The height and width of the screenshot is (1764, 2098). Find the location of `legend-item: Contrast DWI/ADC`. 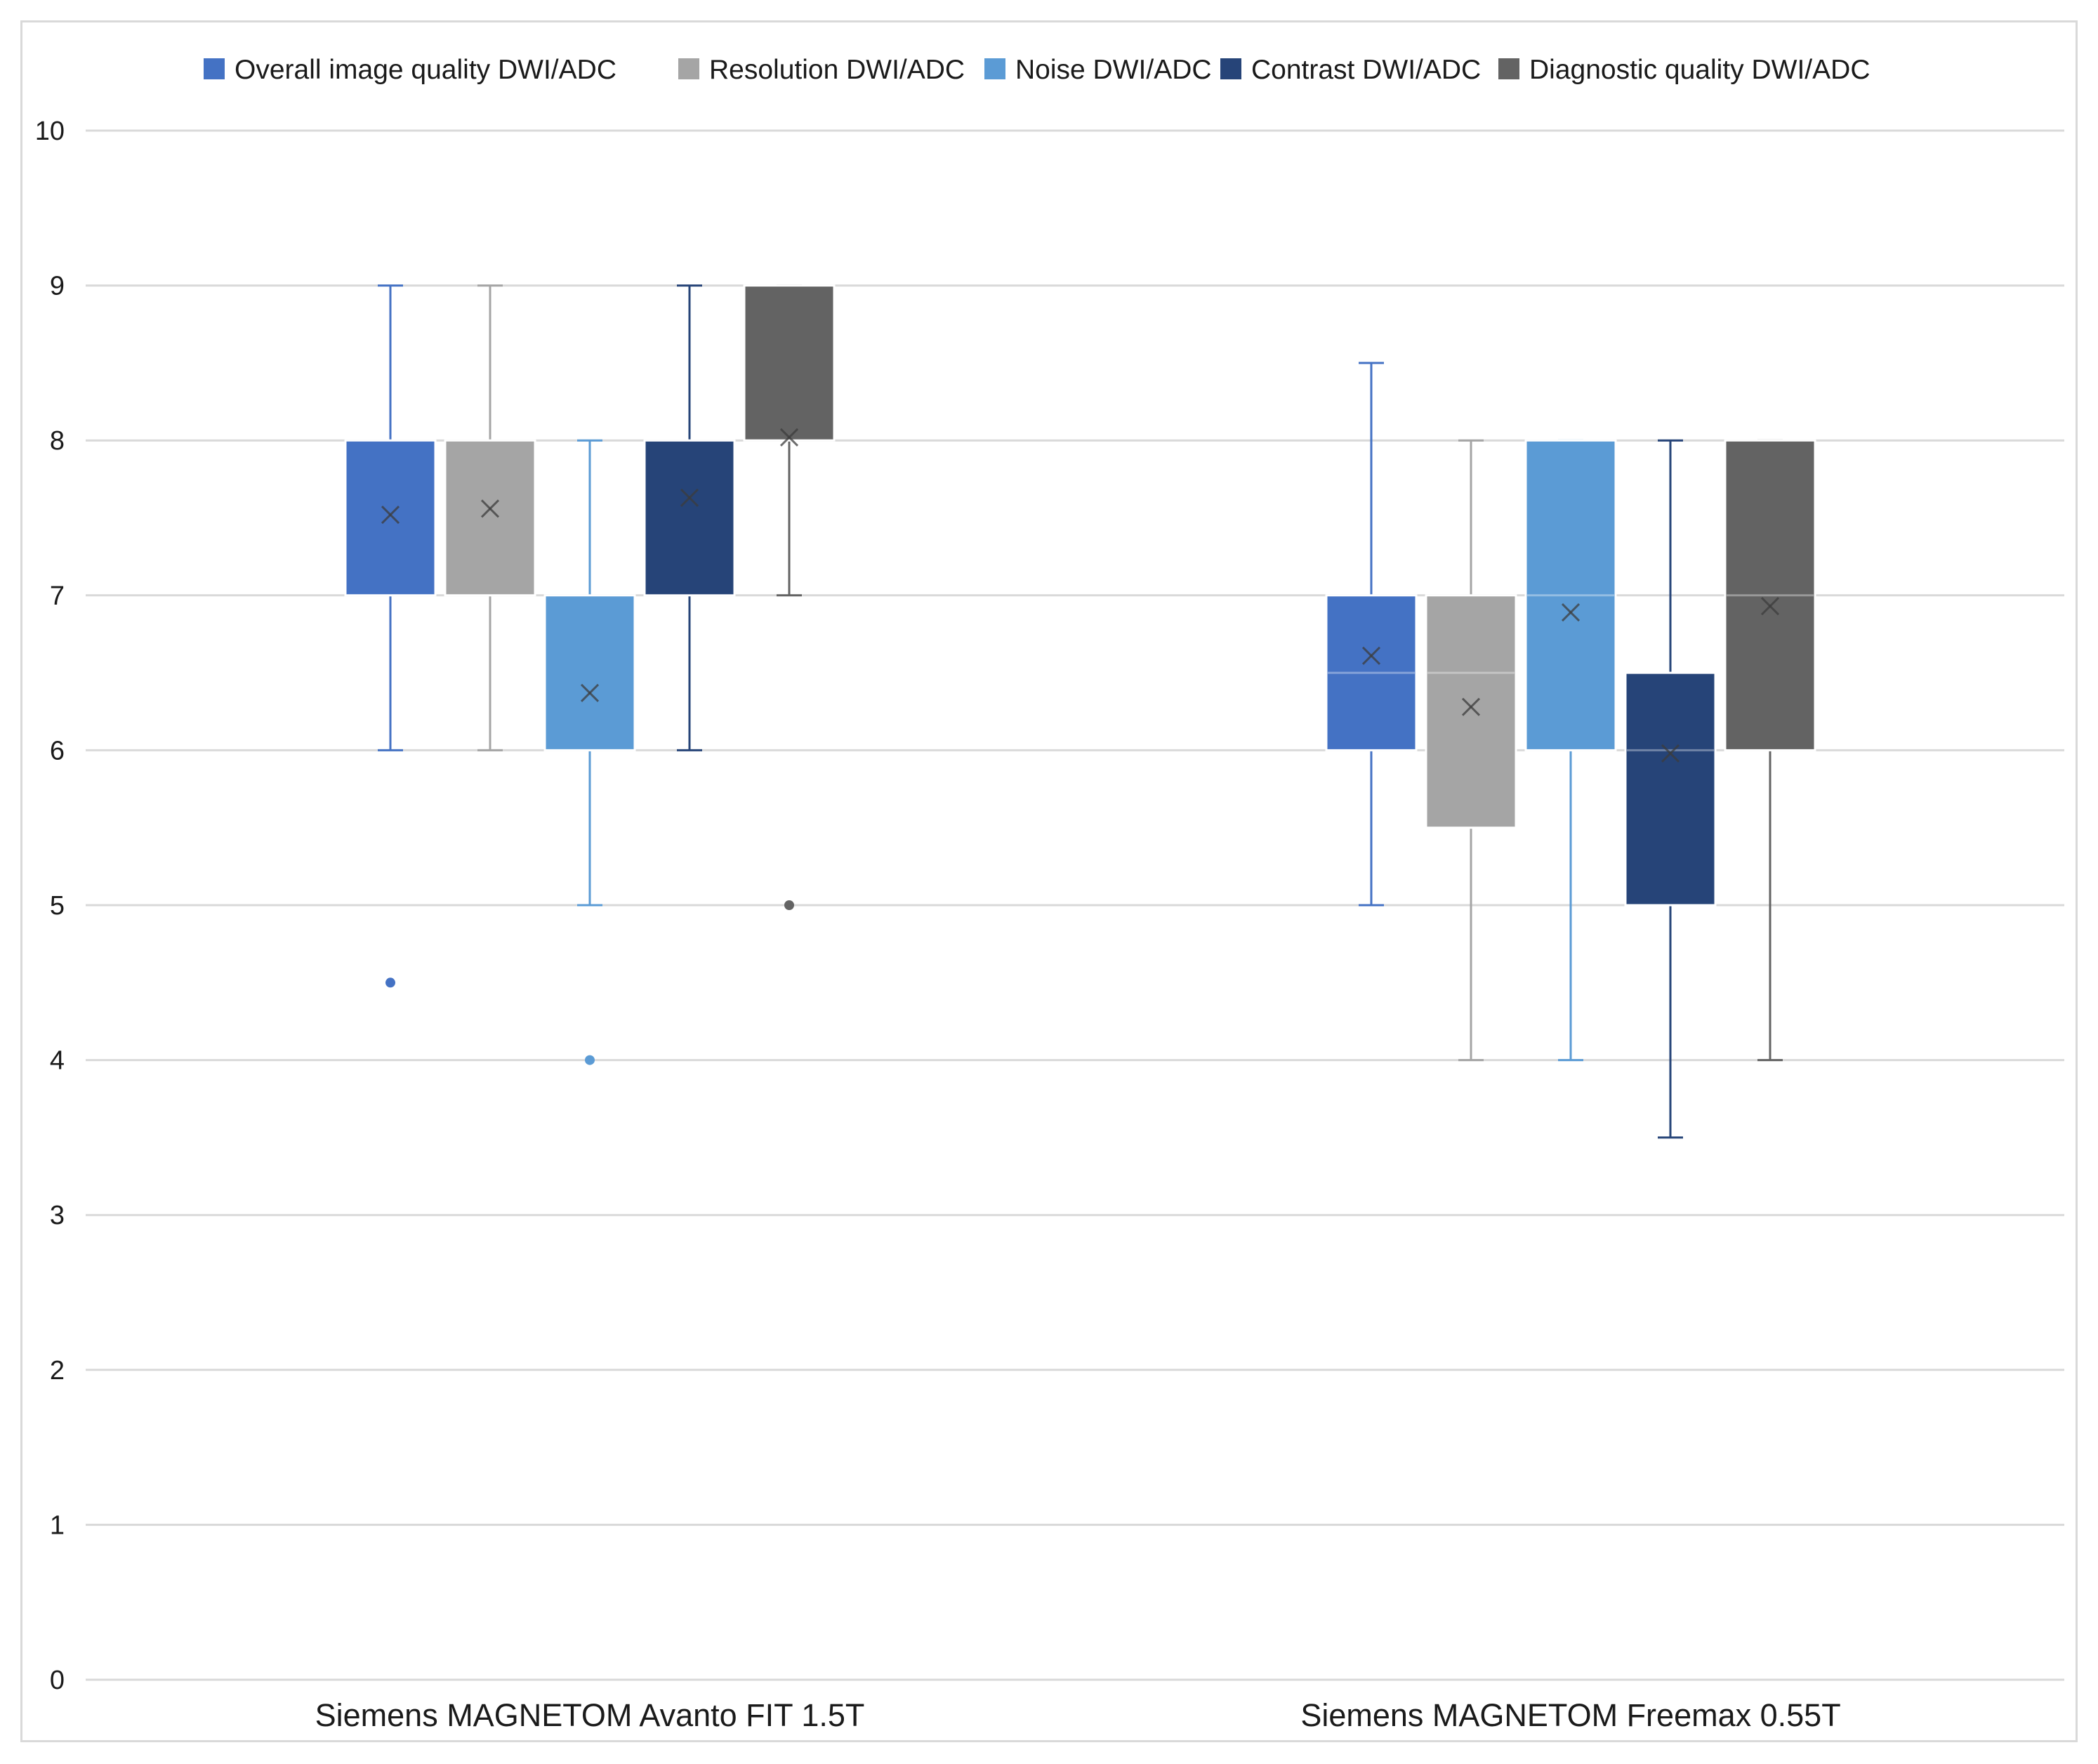

legend-item: Contrast DWI/ADC is located at coordinates (1350, 70).